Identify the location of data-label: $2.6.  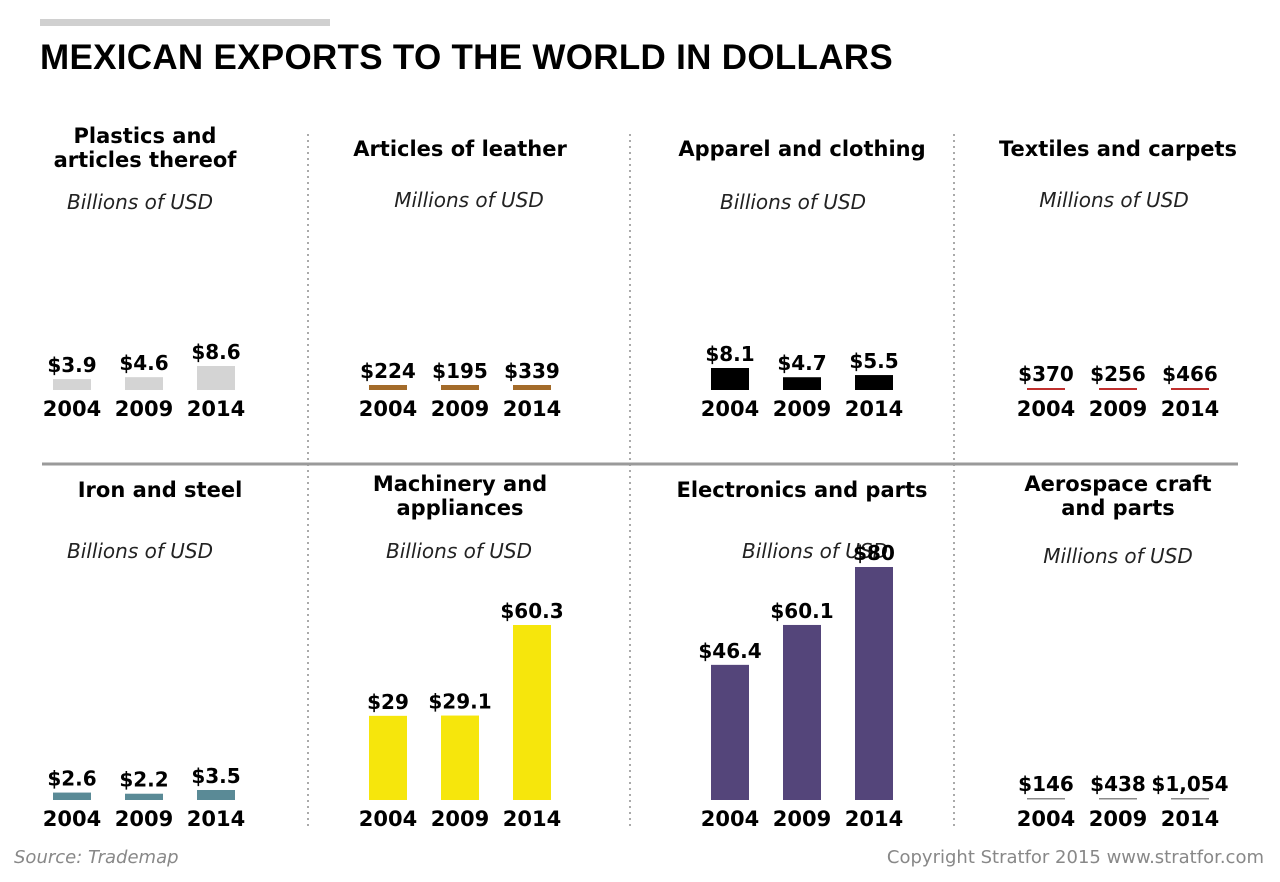
(71, 779).